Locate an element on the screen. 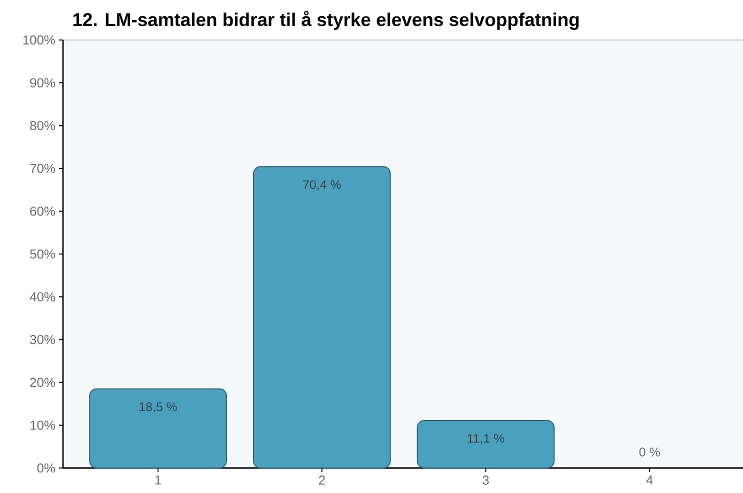  y-tick-label: 20% is located at coordinates (43, 382).